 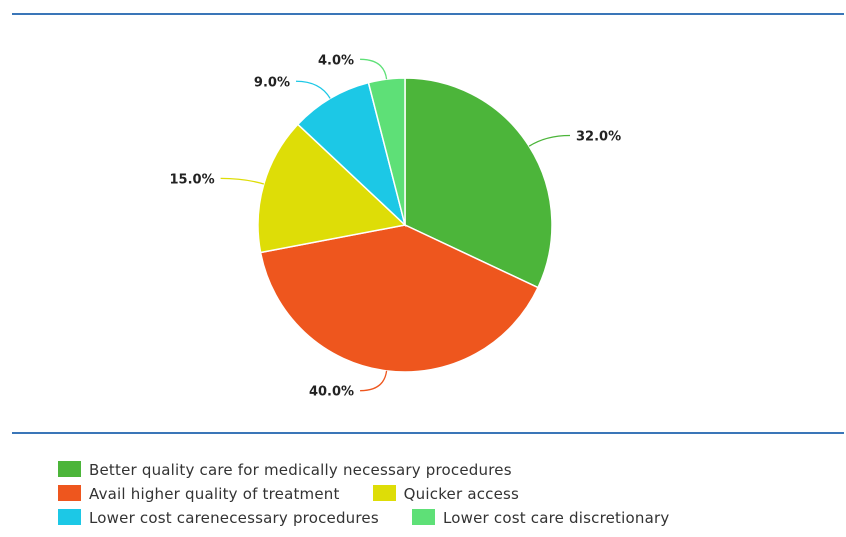 What do you see at coordinates (351, 154) in the screenshot?
I see `slice-lower-cost-necessary` at bounding box center [351, 154].